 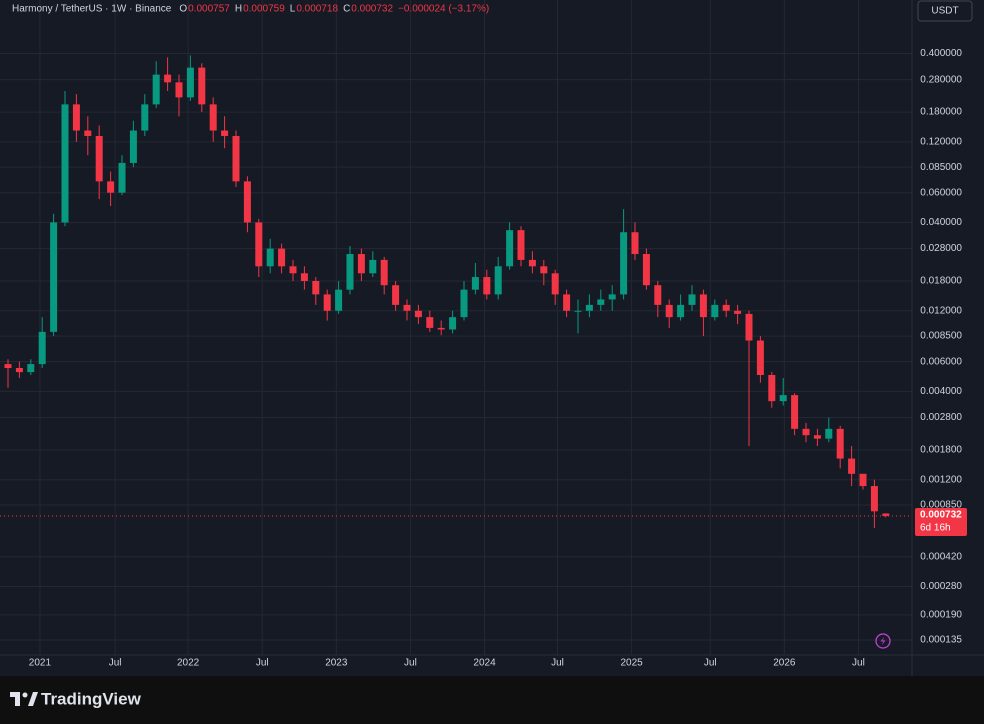 I want to click on logo: TradingView, so click(x=76, y=698).